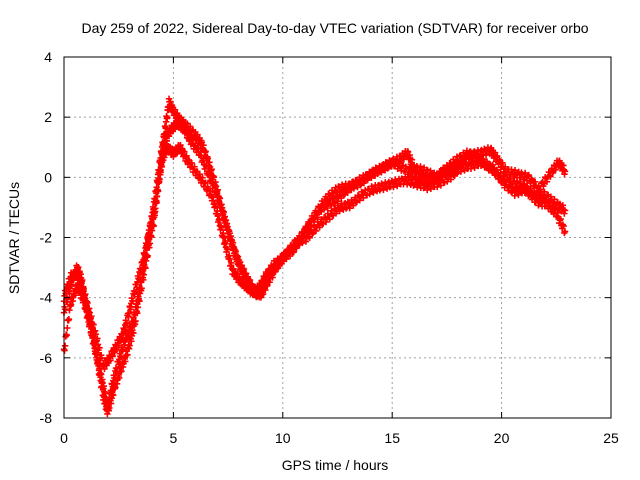 The image size is (640, 480). Describe the element at coordinates (611, 438) in the screenshot. I see `x-tick-label: 25` at that location.